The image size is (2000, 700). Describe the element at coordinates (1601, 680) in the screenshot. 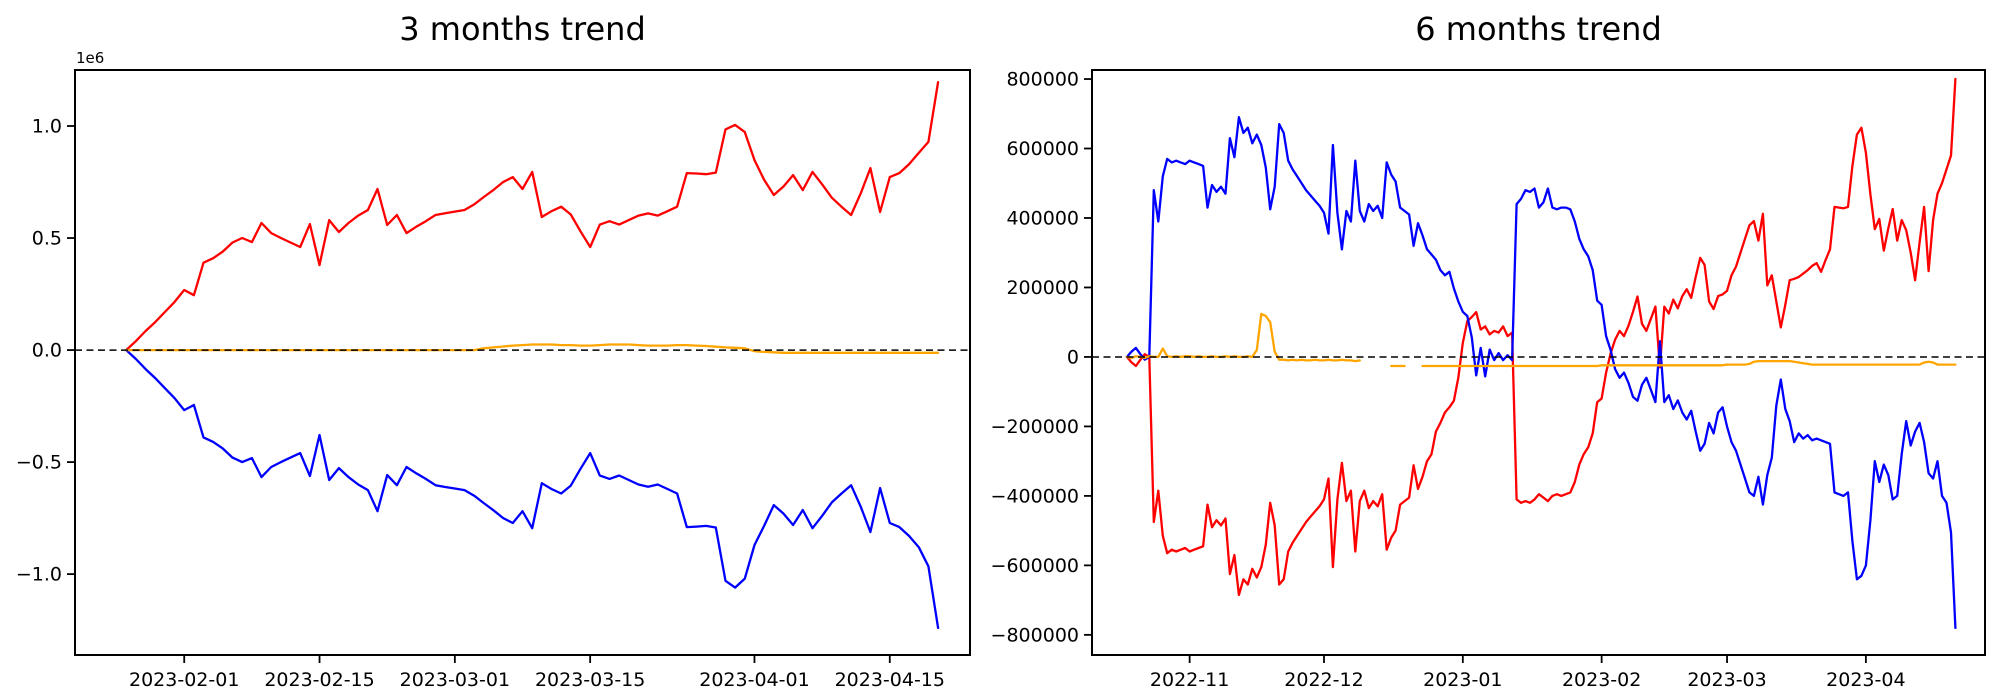

I see `x-tick-label: 2023-02` at that location.